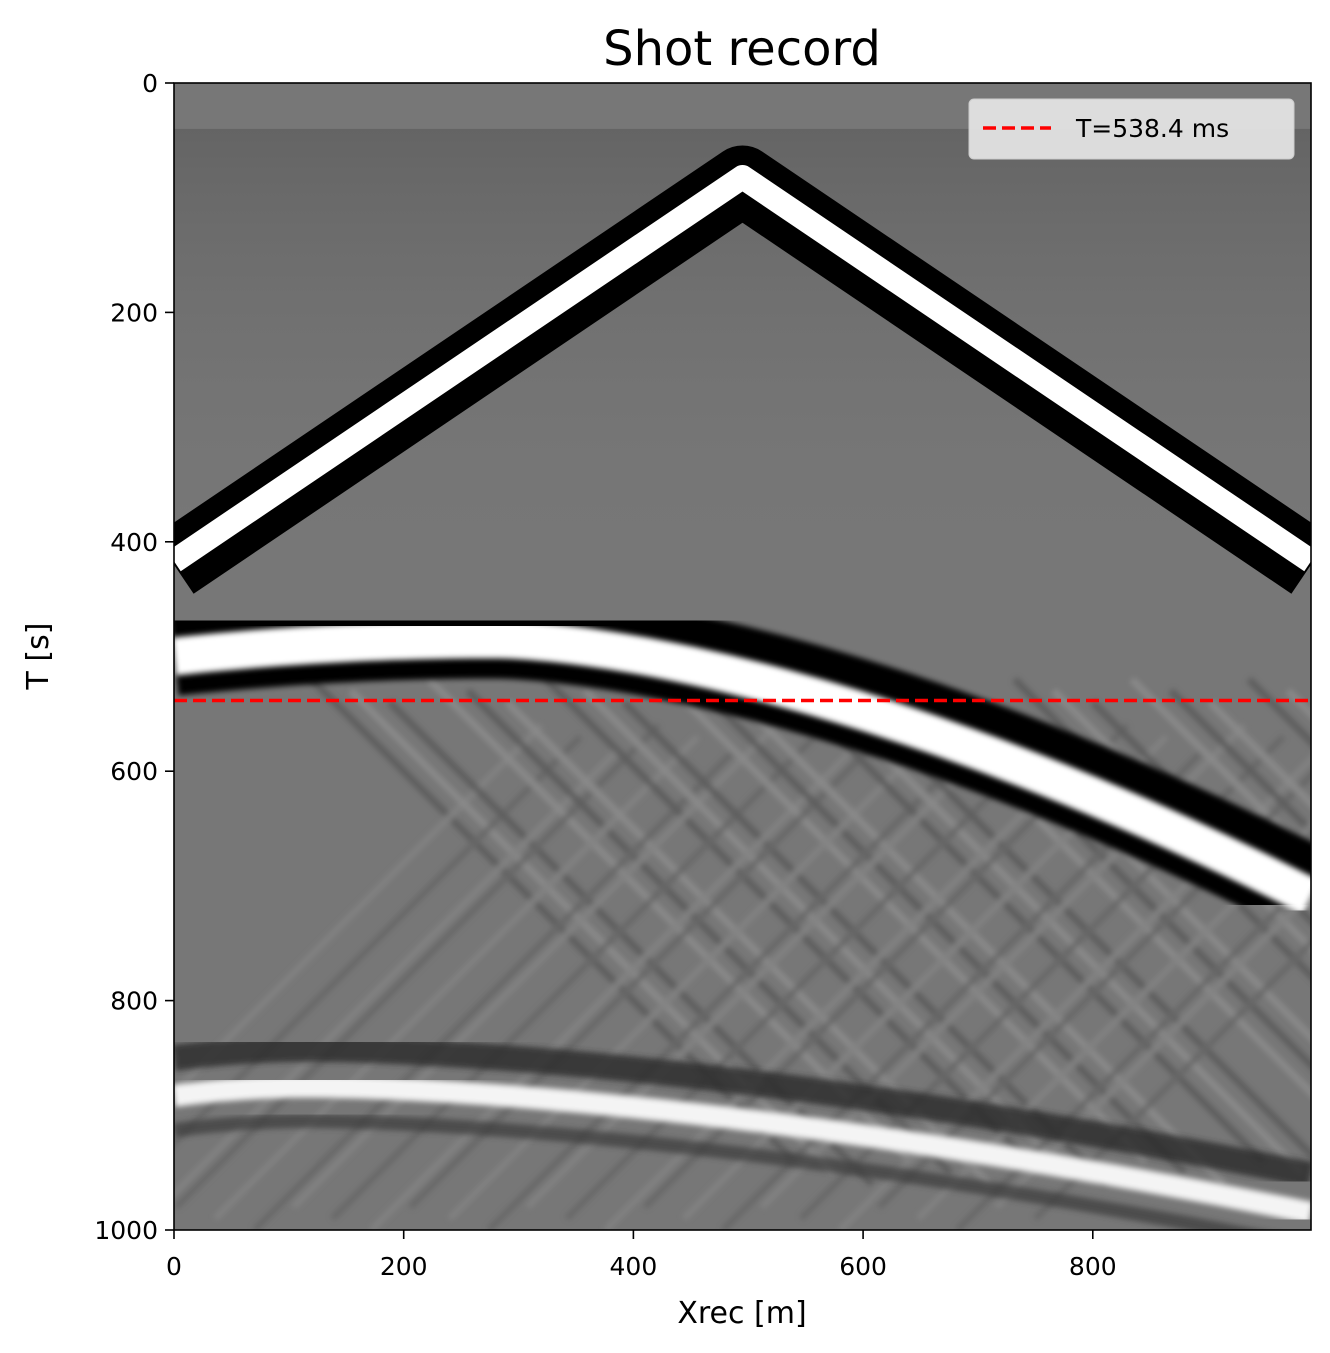  What do you see at coordinates (741, 1313) in the screenshot?
I see `x-axis-label: Xrec [m]` at bounding box center [741, 1313].